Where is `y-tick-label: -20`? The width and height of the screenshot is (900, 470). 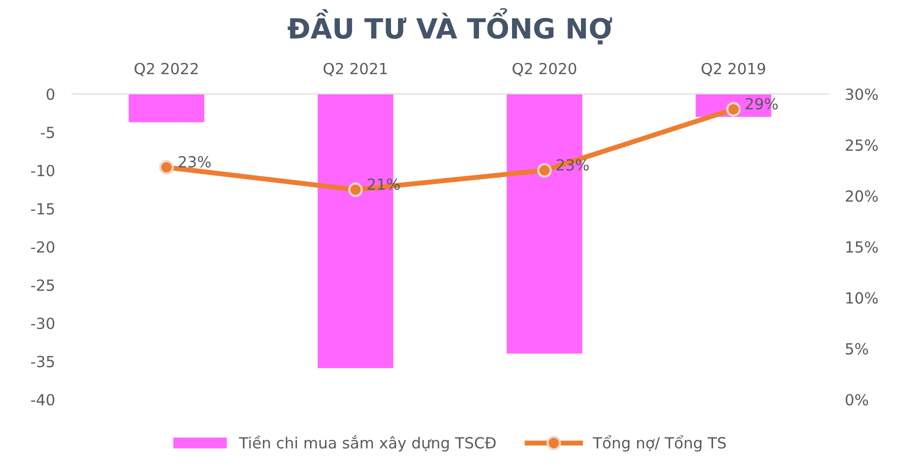
y-tick-label: -20 is located at coordinates (42, 247).